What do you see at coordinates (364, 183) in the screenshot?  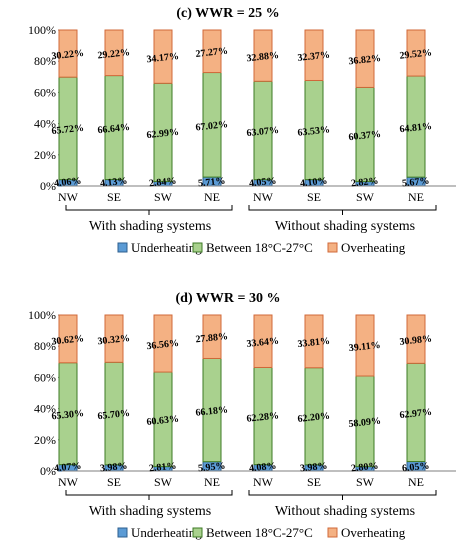 I see `data-label-underheating: 2.82%` at bounding box center [364, 183].